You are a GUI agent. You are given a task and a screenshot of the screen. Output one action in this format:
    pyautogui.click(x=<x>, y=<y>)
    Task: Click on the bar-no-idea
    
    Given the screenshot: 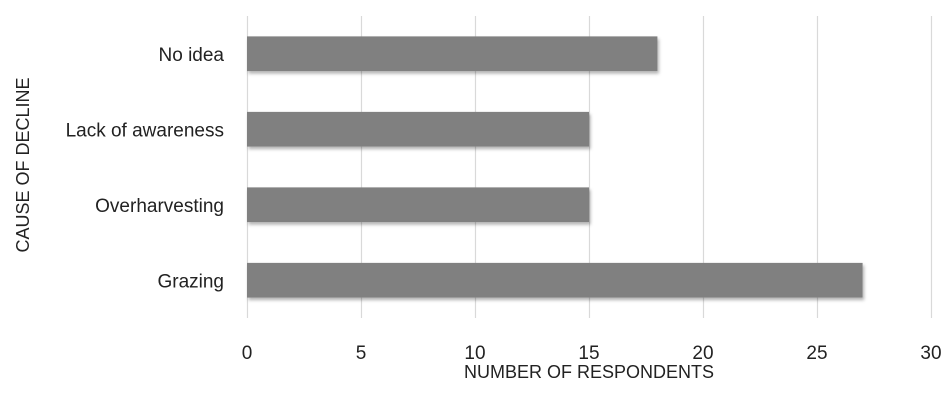 What is the action you would take?
    pyautogui.click(x=452, y=54)
    